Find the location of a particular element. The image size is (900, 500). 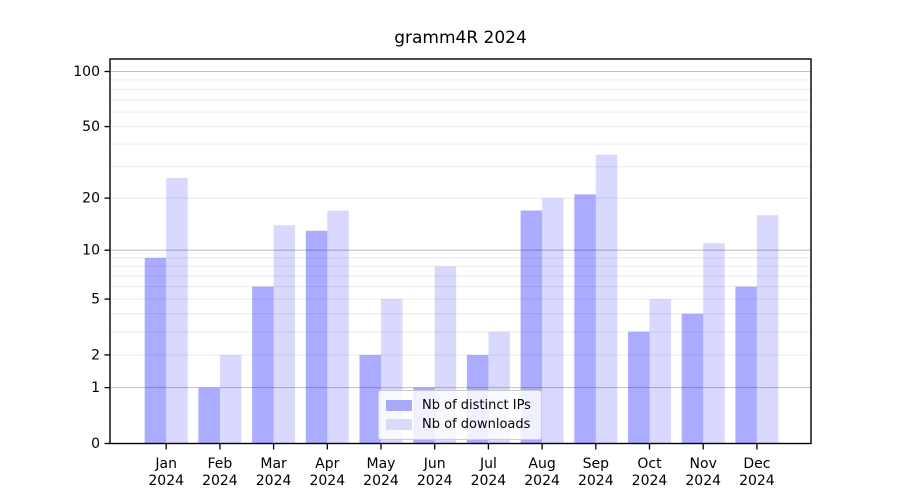

bar-distinct-ips-jan is located at coordinates (155, 350).